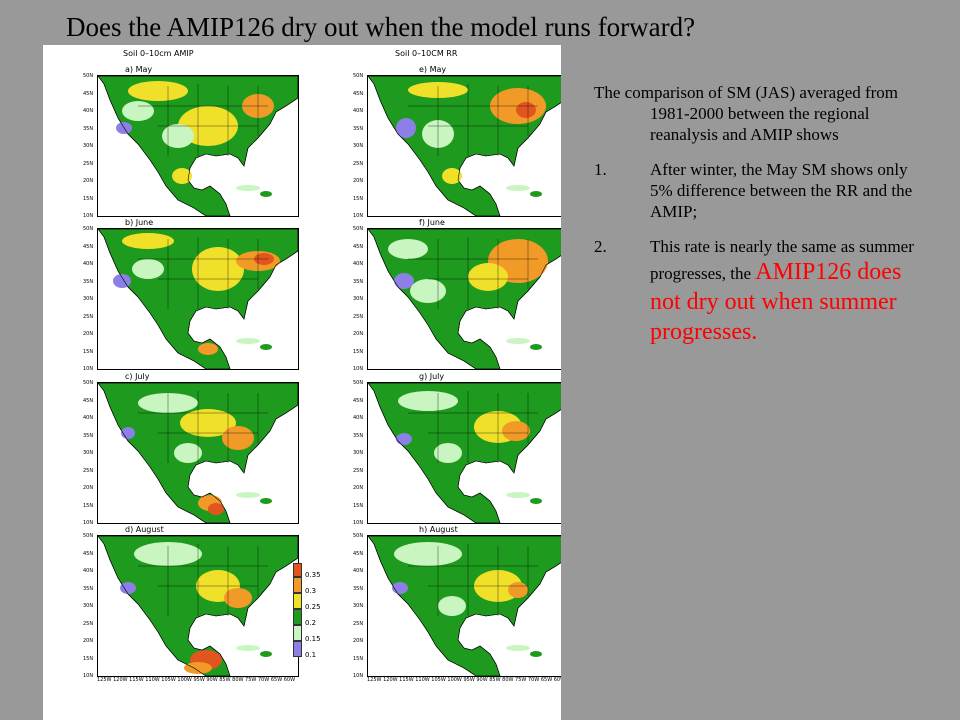 The image size is (960, 720). I want to click on panel-caption: b) June, so click(139, 222).